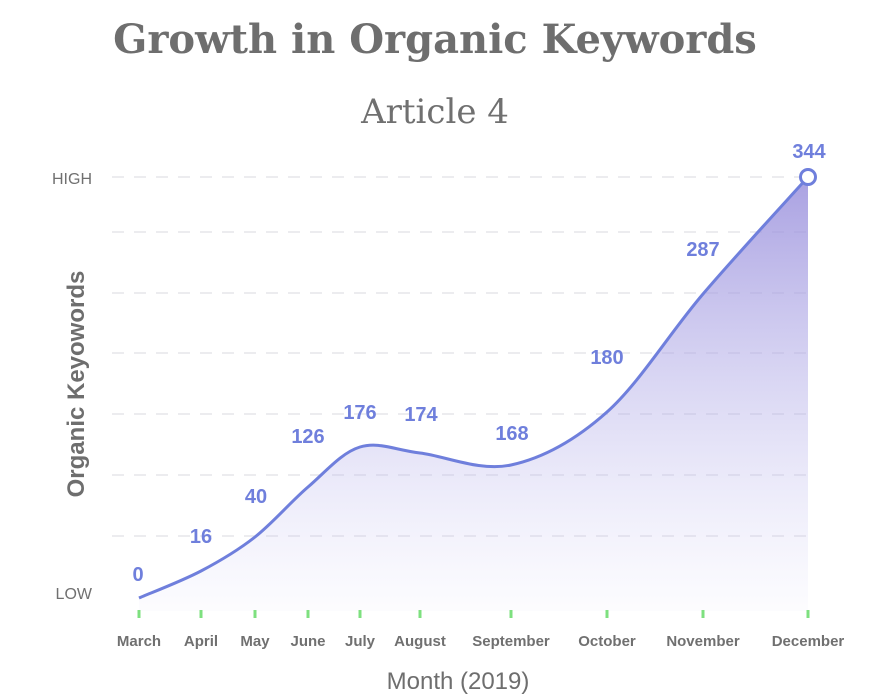 This screenshot has width=870, height=696. I want to click on data-label: 174, so click(421, 415).